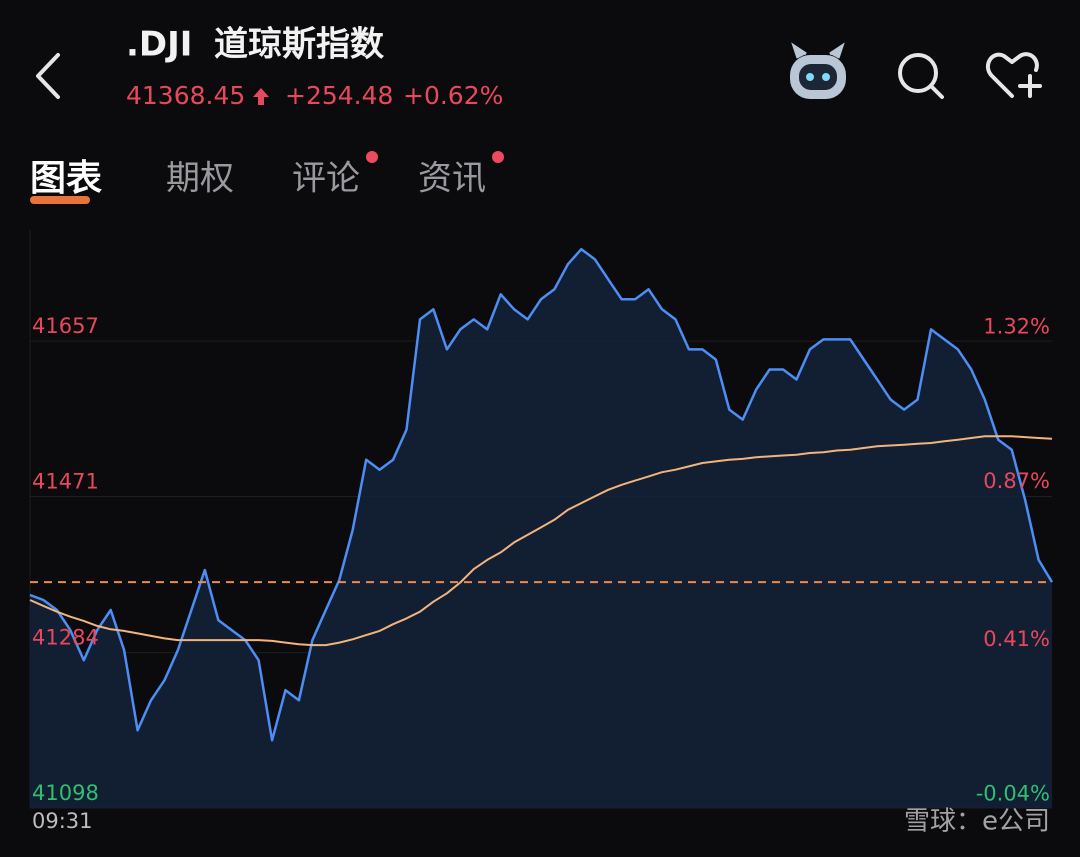 This screenshot has height=857, width=1080. What do you see at coordinates (185, 95) in the screenshot?
I see `price: 41368.45` at bounding box center [185, 95].